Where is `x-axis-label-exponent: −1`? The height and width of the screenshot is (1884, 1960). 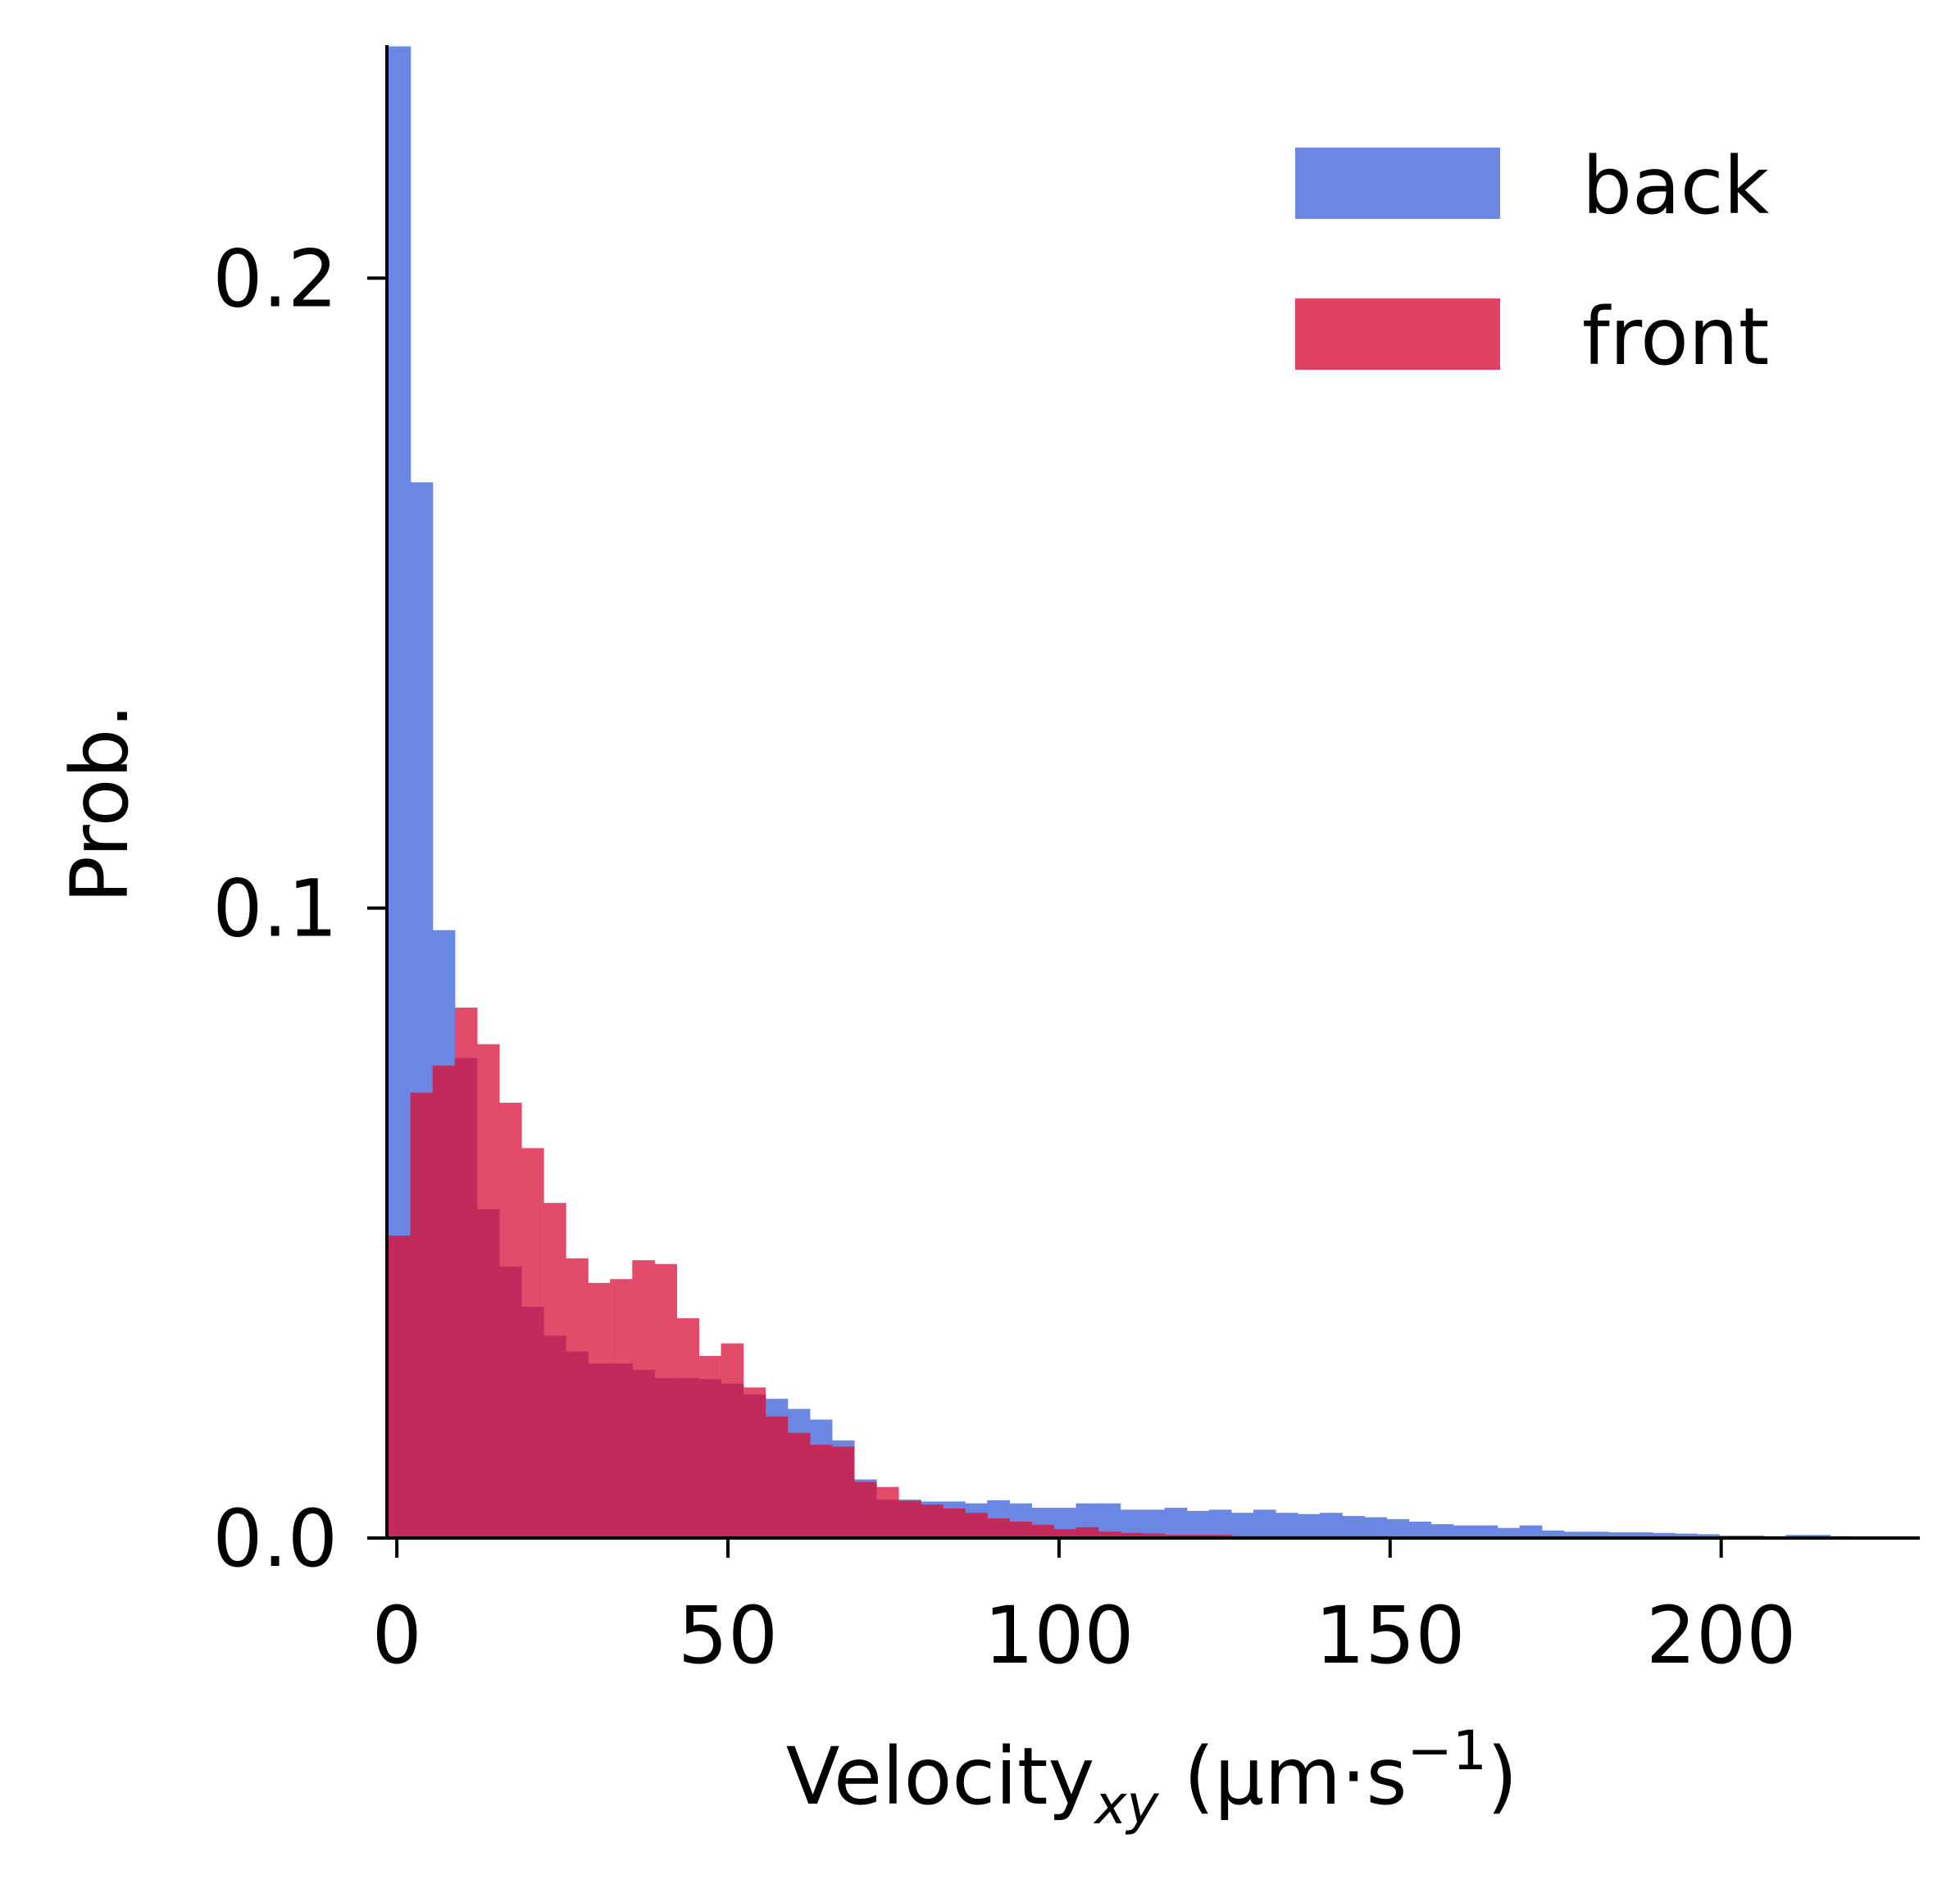 x-axis-label-exponent: −1 is located at coordinates (1447, 1750).